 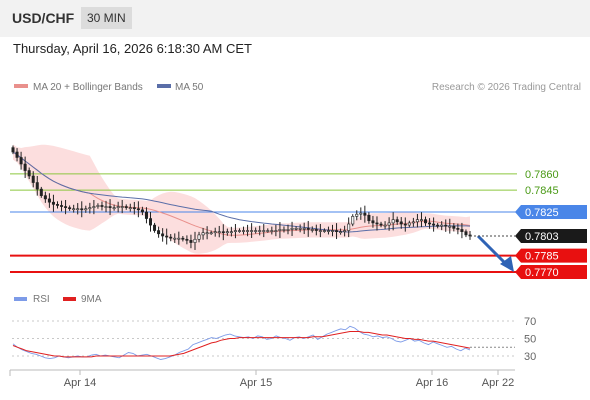 I want to click on level-tag-0.7785, so click(x=551, y=255).